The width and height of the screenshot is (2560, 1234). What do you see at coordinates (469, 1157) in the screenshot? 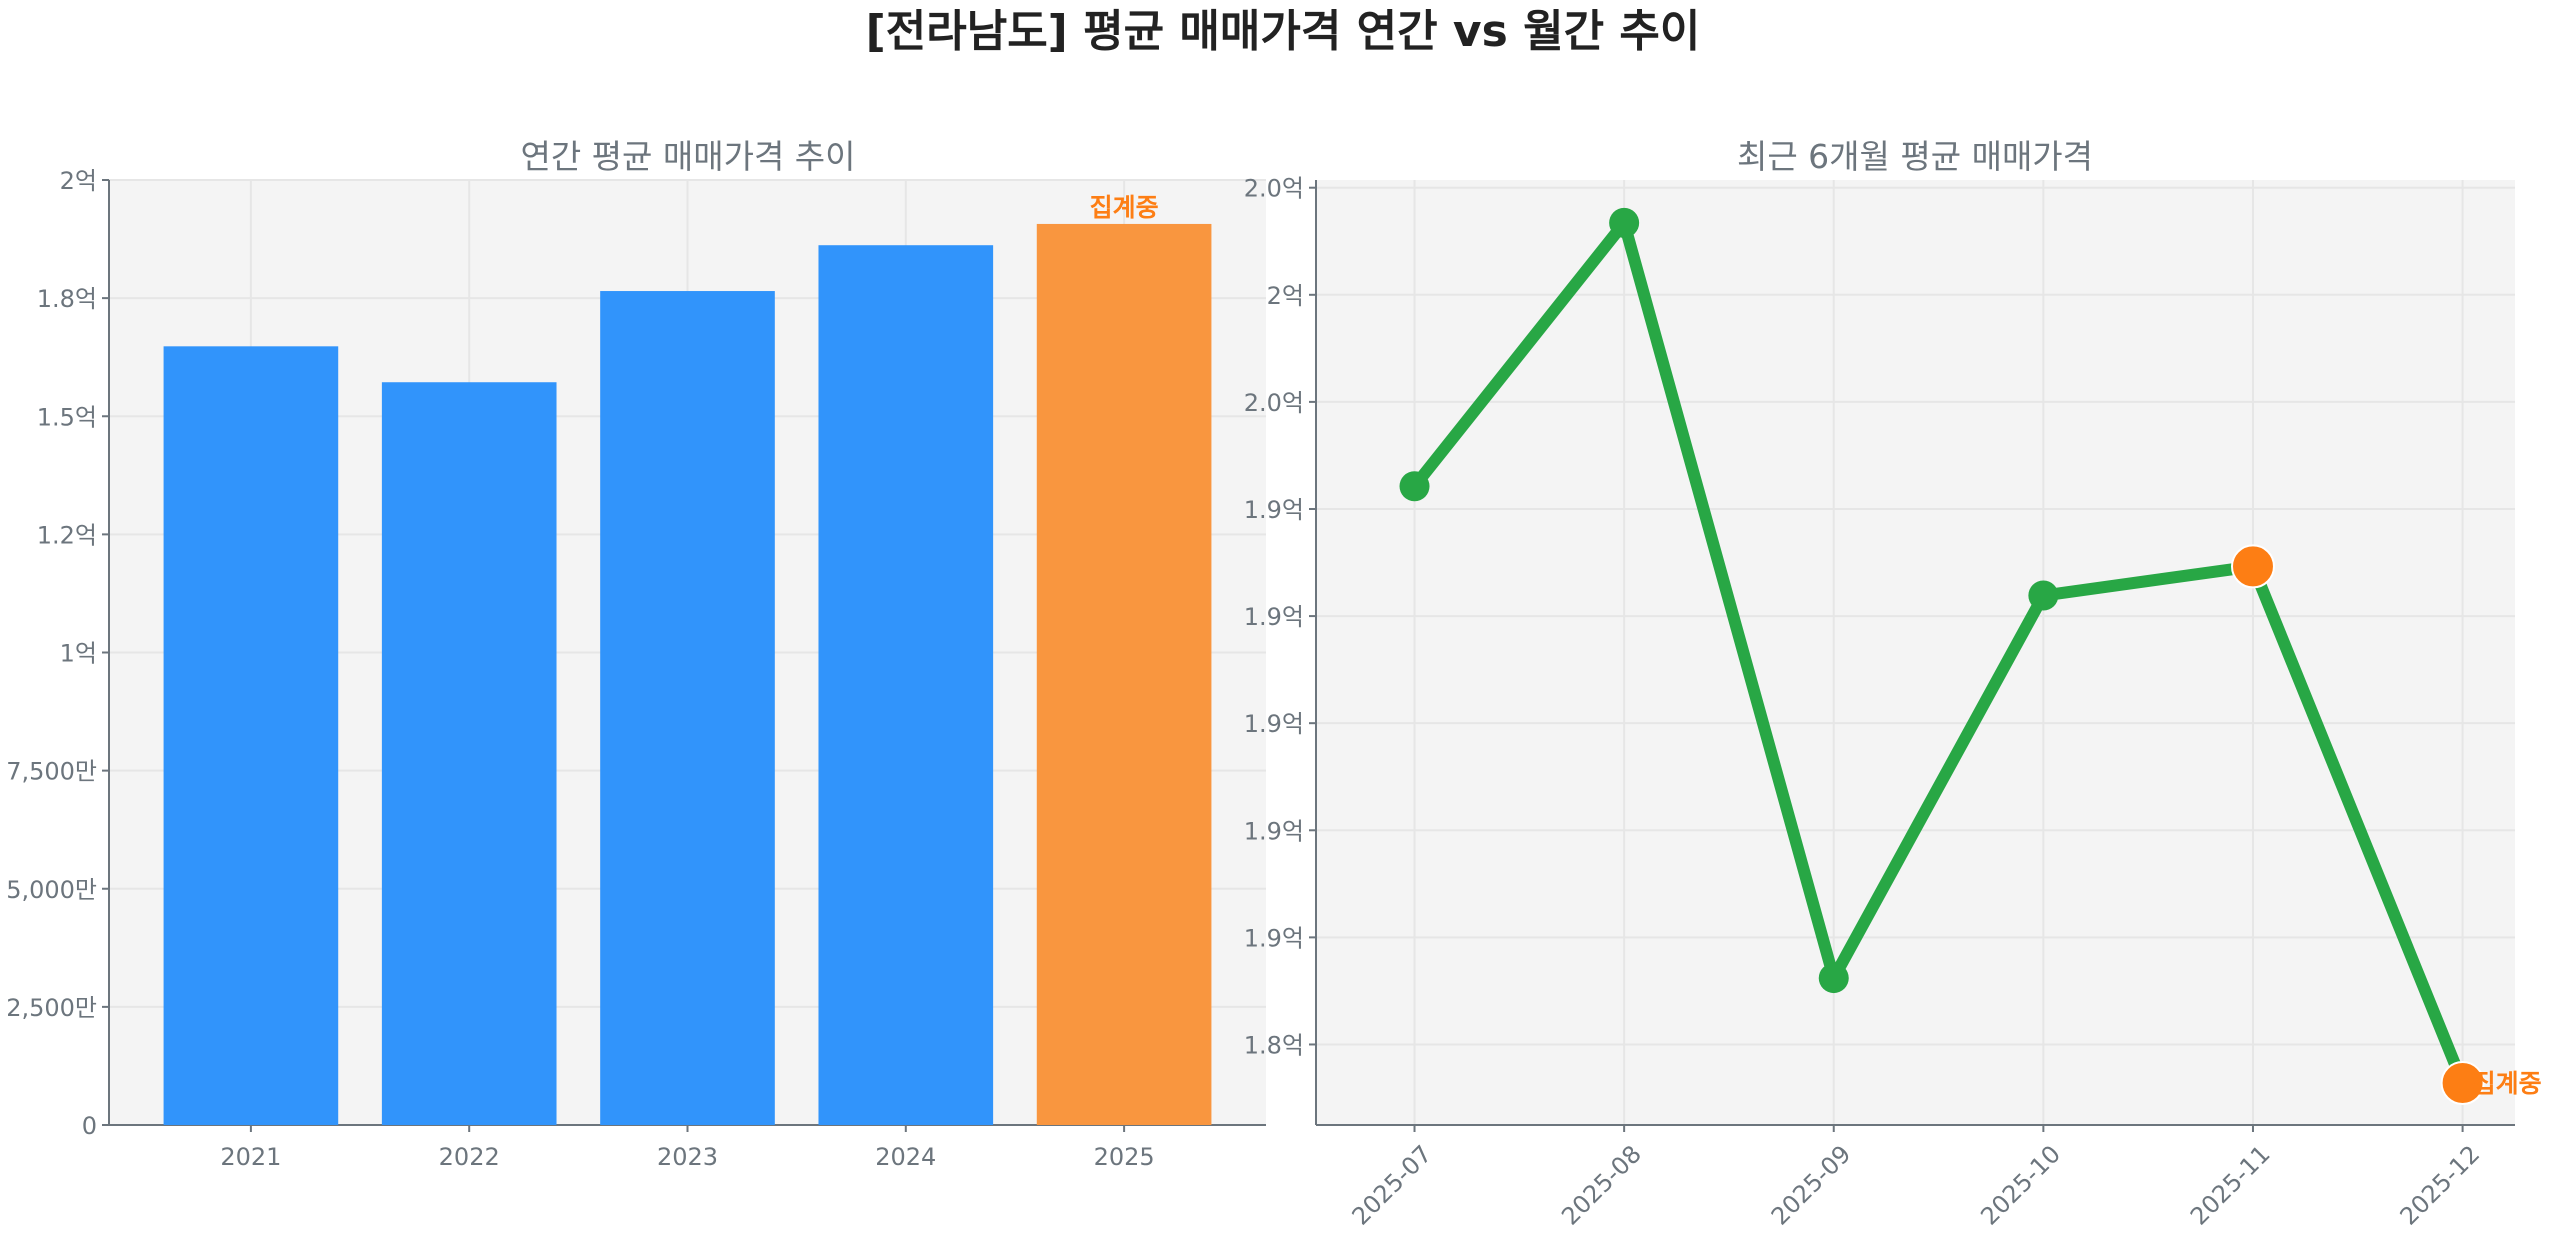
I see `x-tick-label: 2022` at bounding box center [469, 1157].